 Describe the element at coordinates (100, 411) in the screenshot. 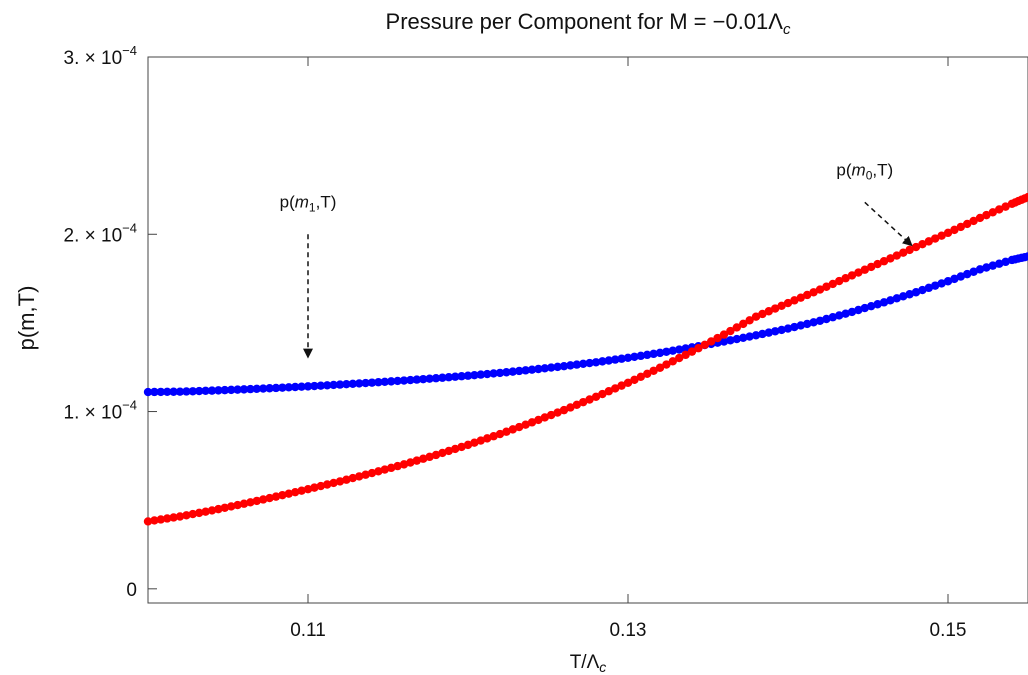

I see `y-tick-label: 1. × 10−4` at that location.